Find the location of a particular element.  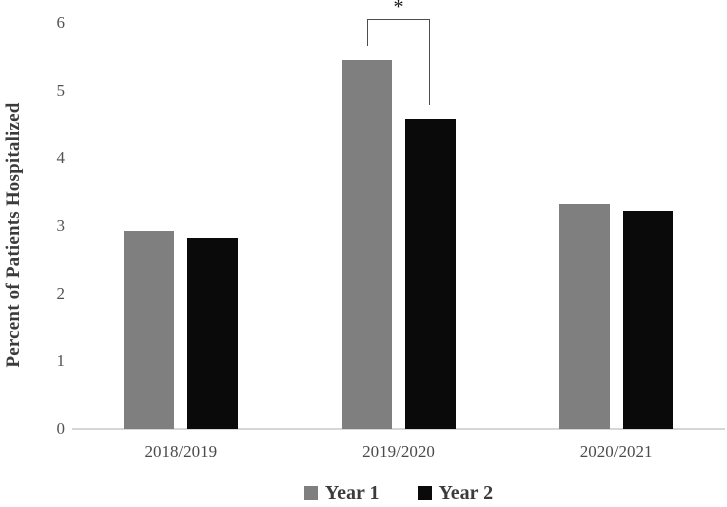

bar-year-1-2018-2019 is located at coordinates (149, 330).